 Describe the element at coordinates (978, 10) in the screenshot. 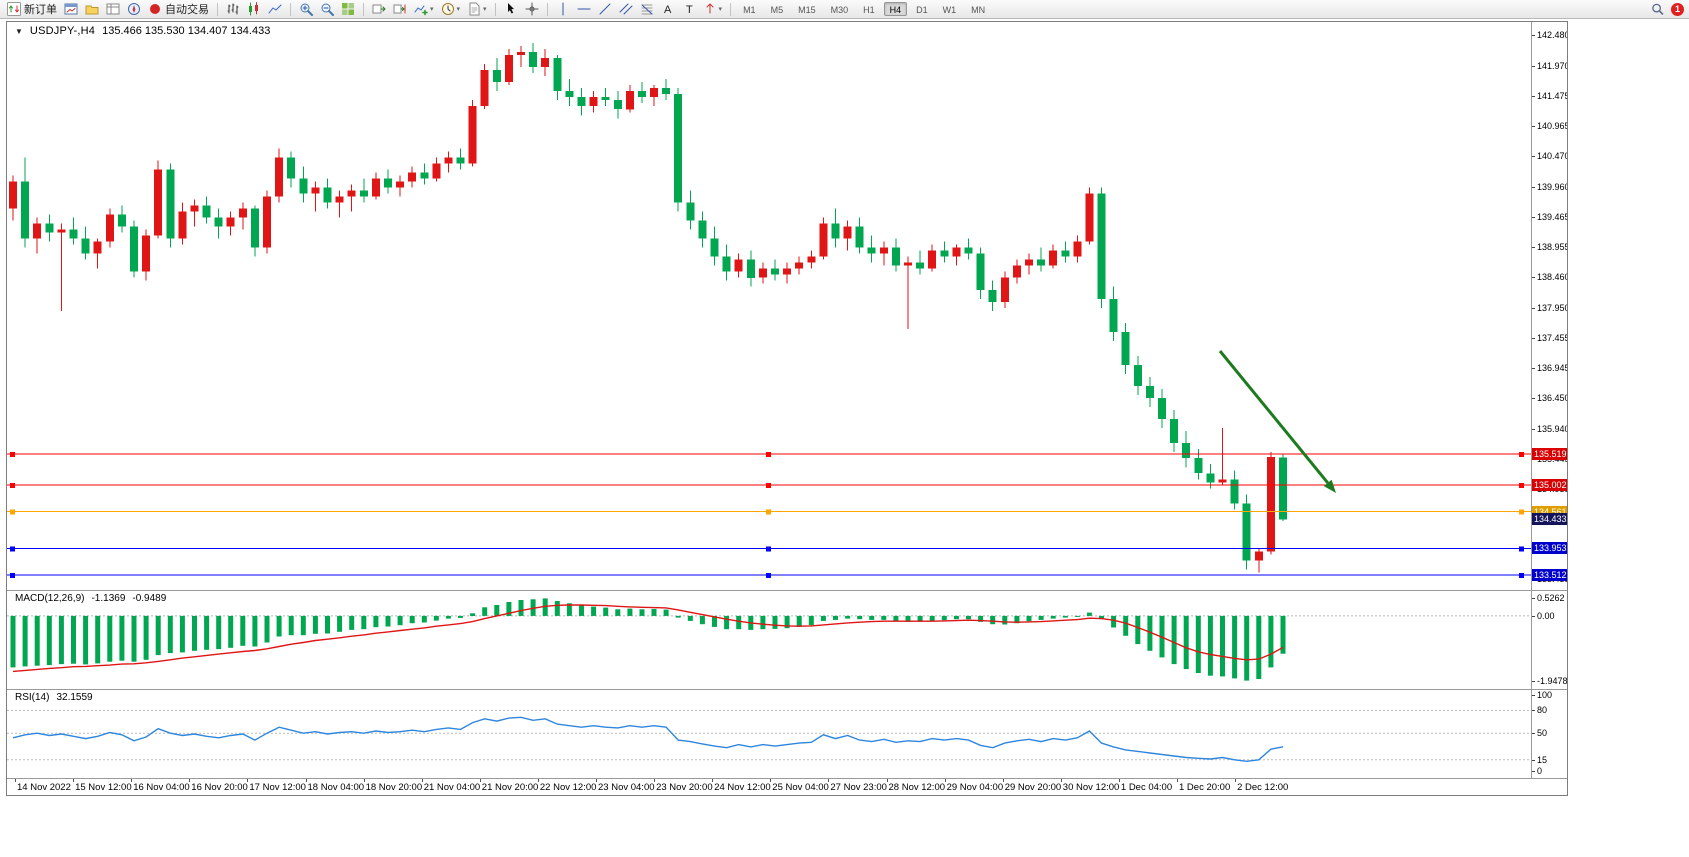

I see `tf-mn-button: MN` at that location.